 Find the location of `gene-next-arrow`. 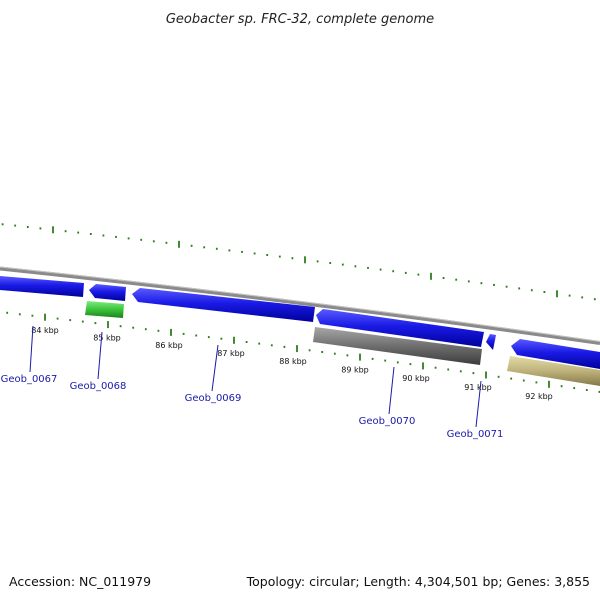

gene-next-arrow is located at coordinates (555, 354).